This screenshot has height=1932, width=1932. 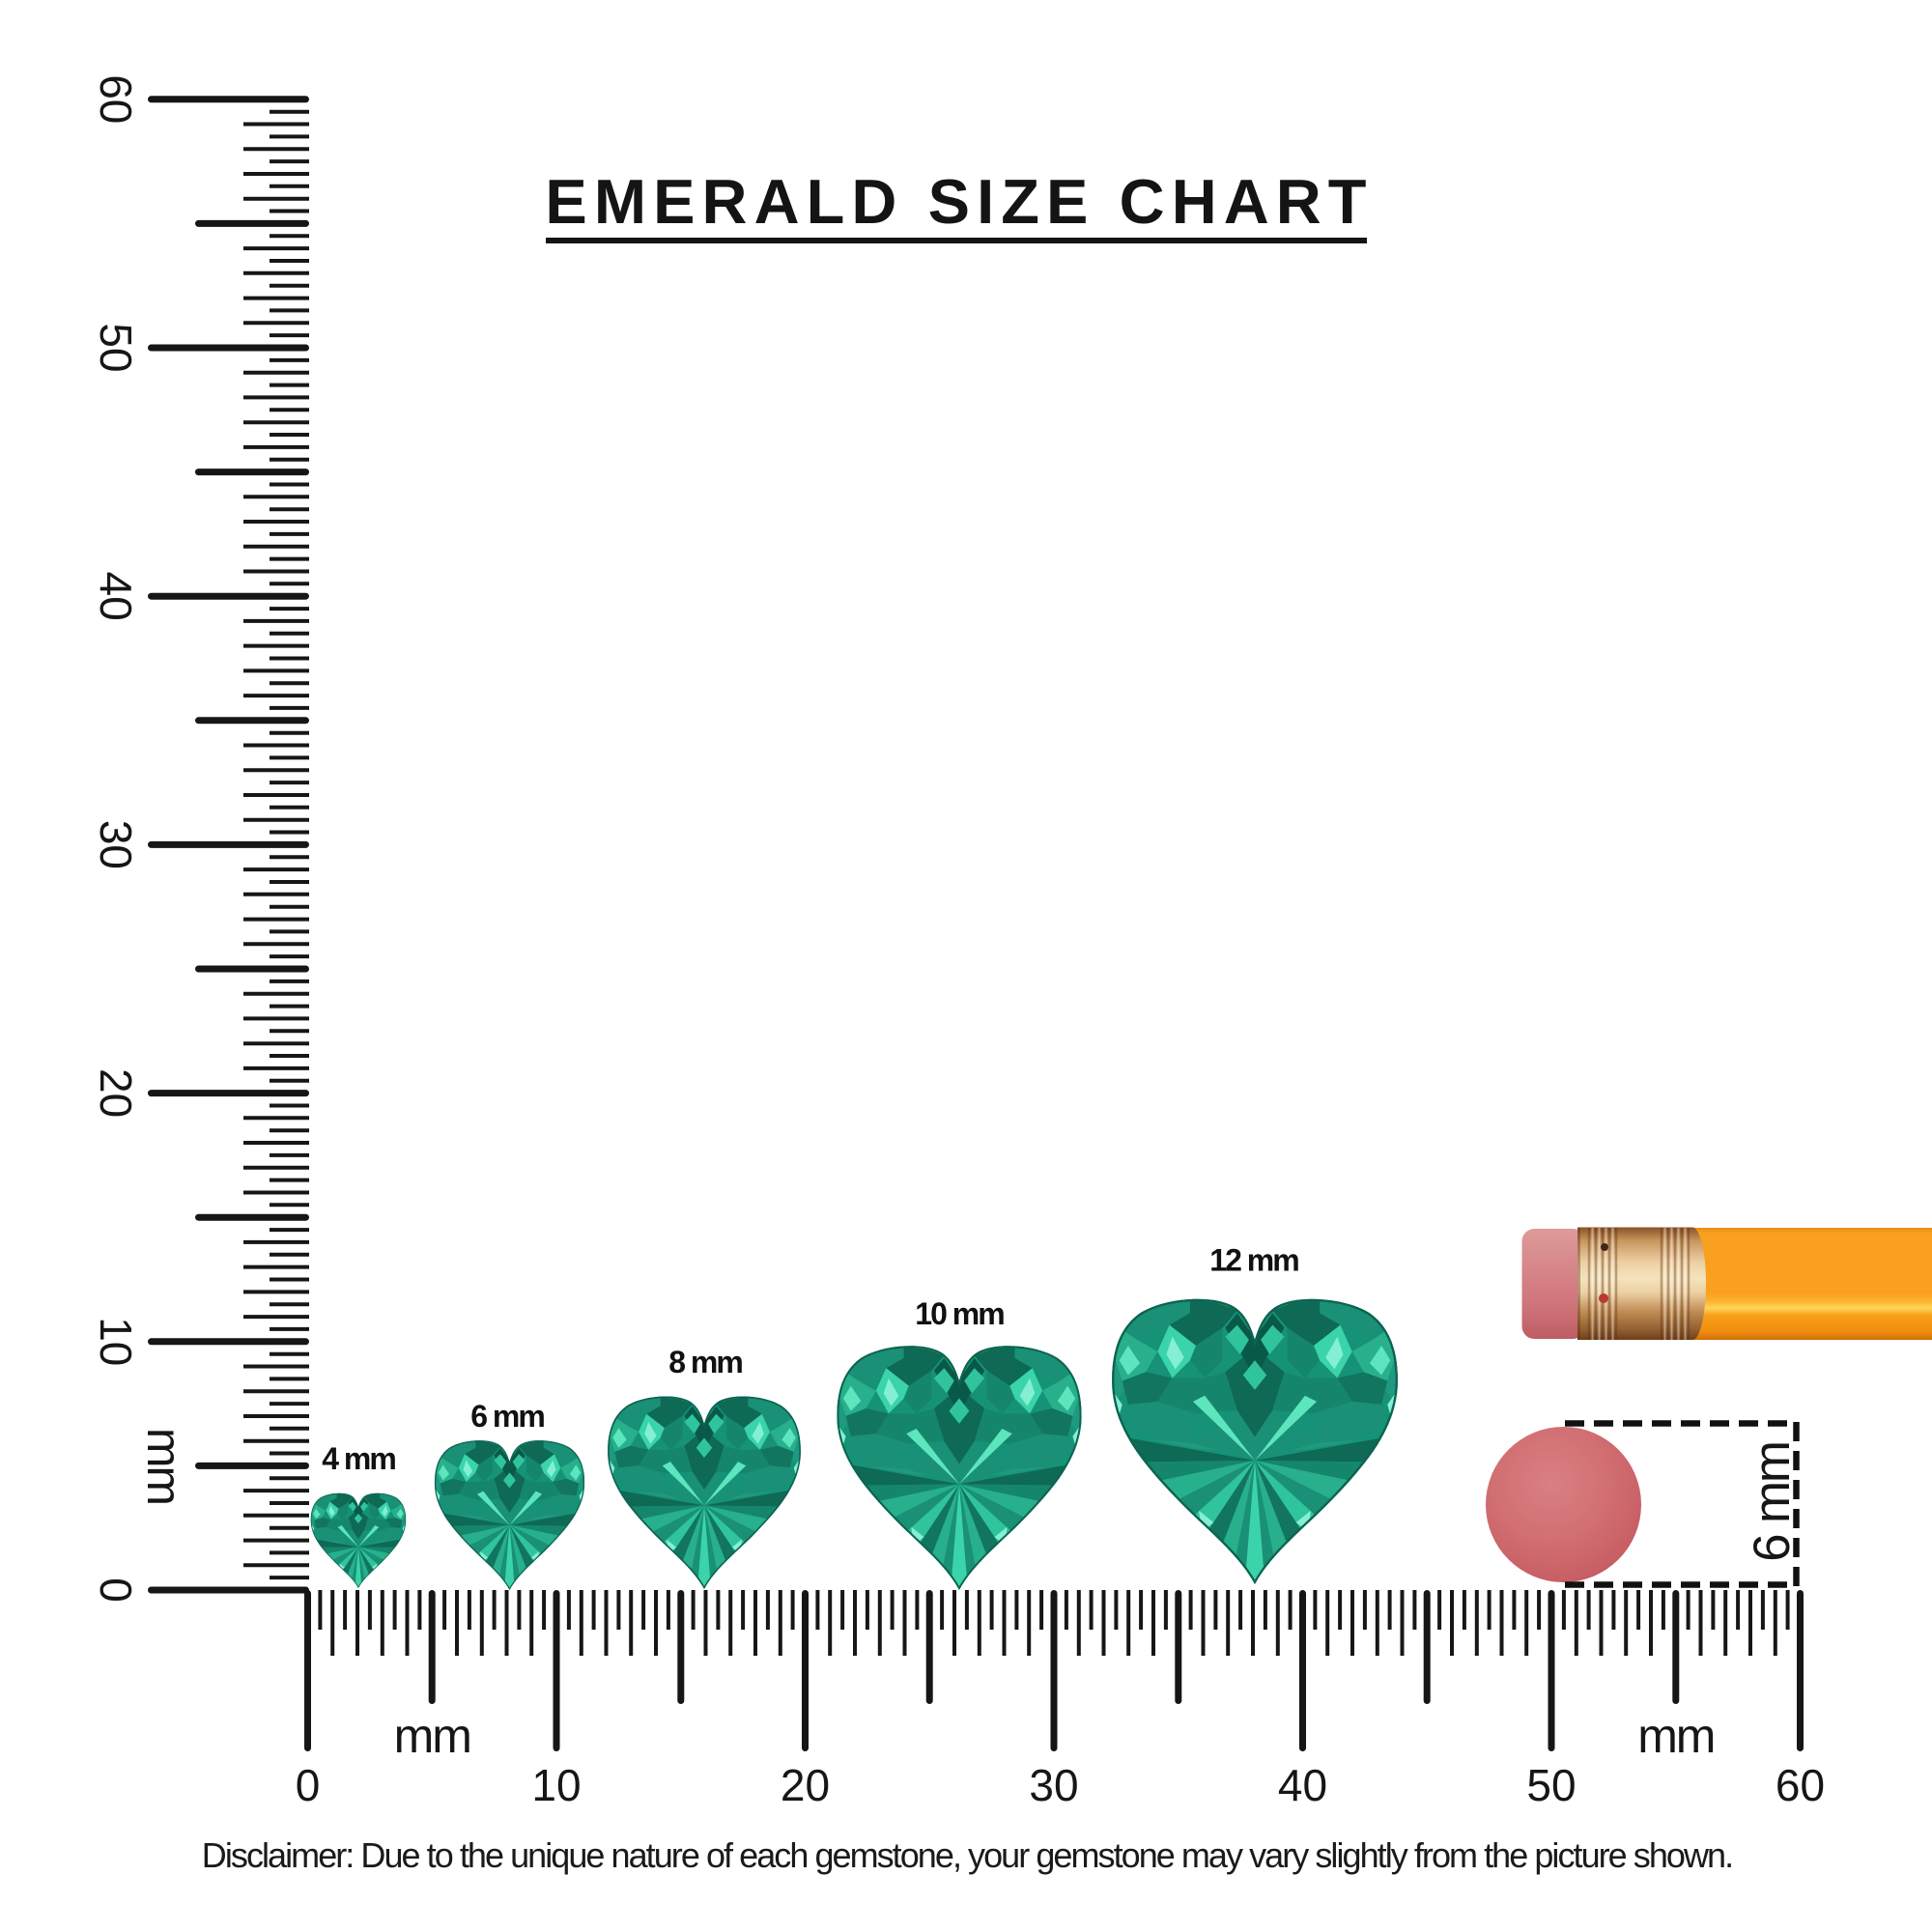 I want to click on svg-text: 8 mm, so click(x=705, y=1362).